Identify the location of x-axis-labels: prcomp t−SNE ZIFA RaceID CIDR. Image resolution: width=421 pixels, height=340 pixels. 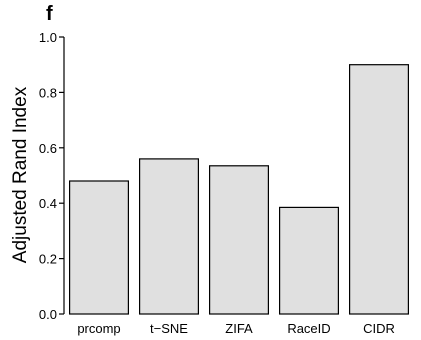
(236, 328).